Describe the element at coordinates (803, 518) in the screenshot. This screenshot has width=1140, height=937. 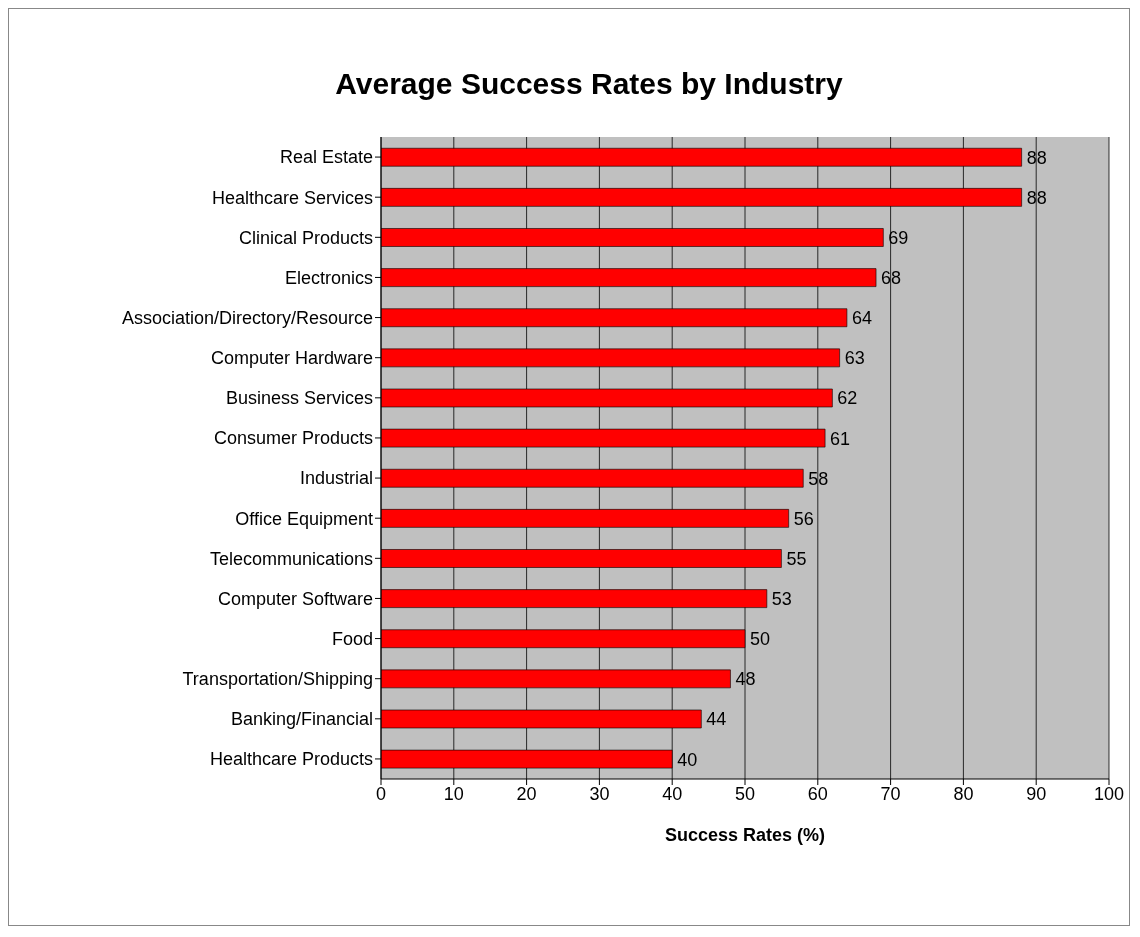
I see `data-label: 56` at that location.